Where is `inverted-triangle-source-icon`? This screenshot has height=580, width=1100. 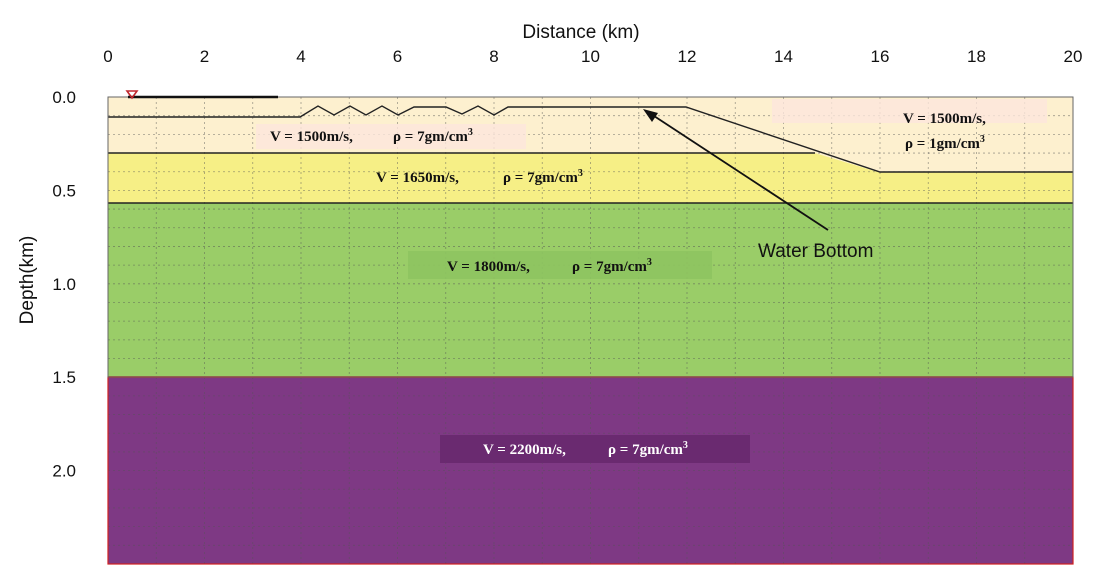 inverted-triangle-source-icon is located at coordinates (132, 95).